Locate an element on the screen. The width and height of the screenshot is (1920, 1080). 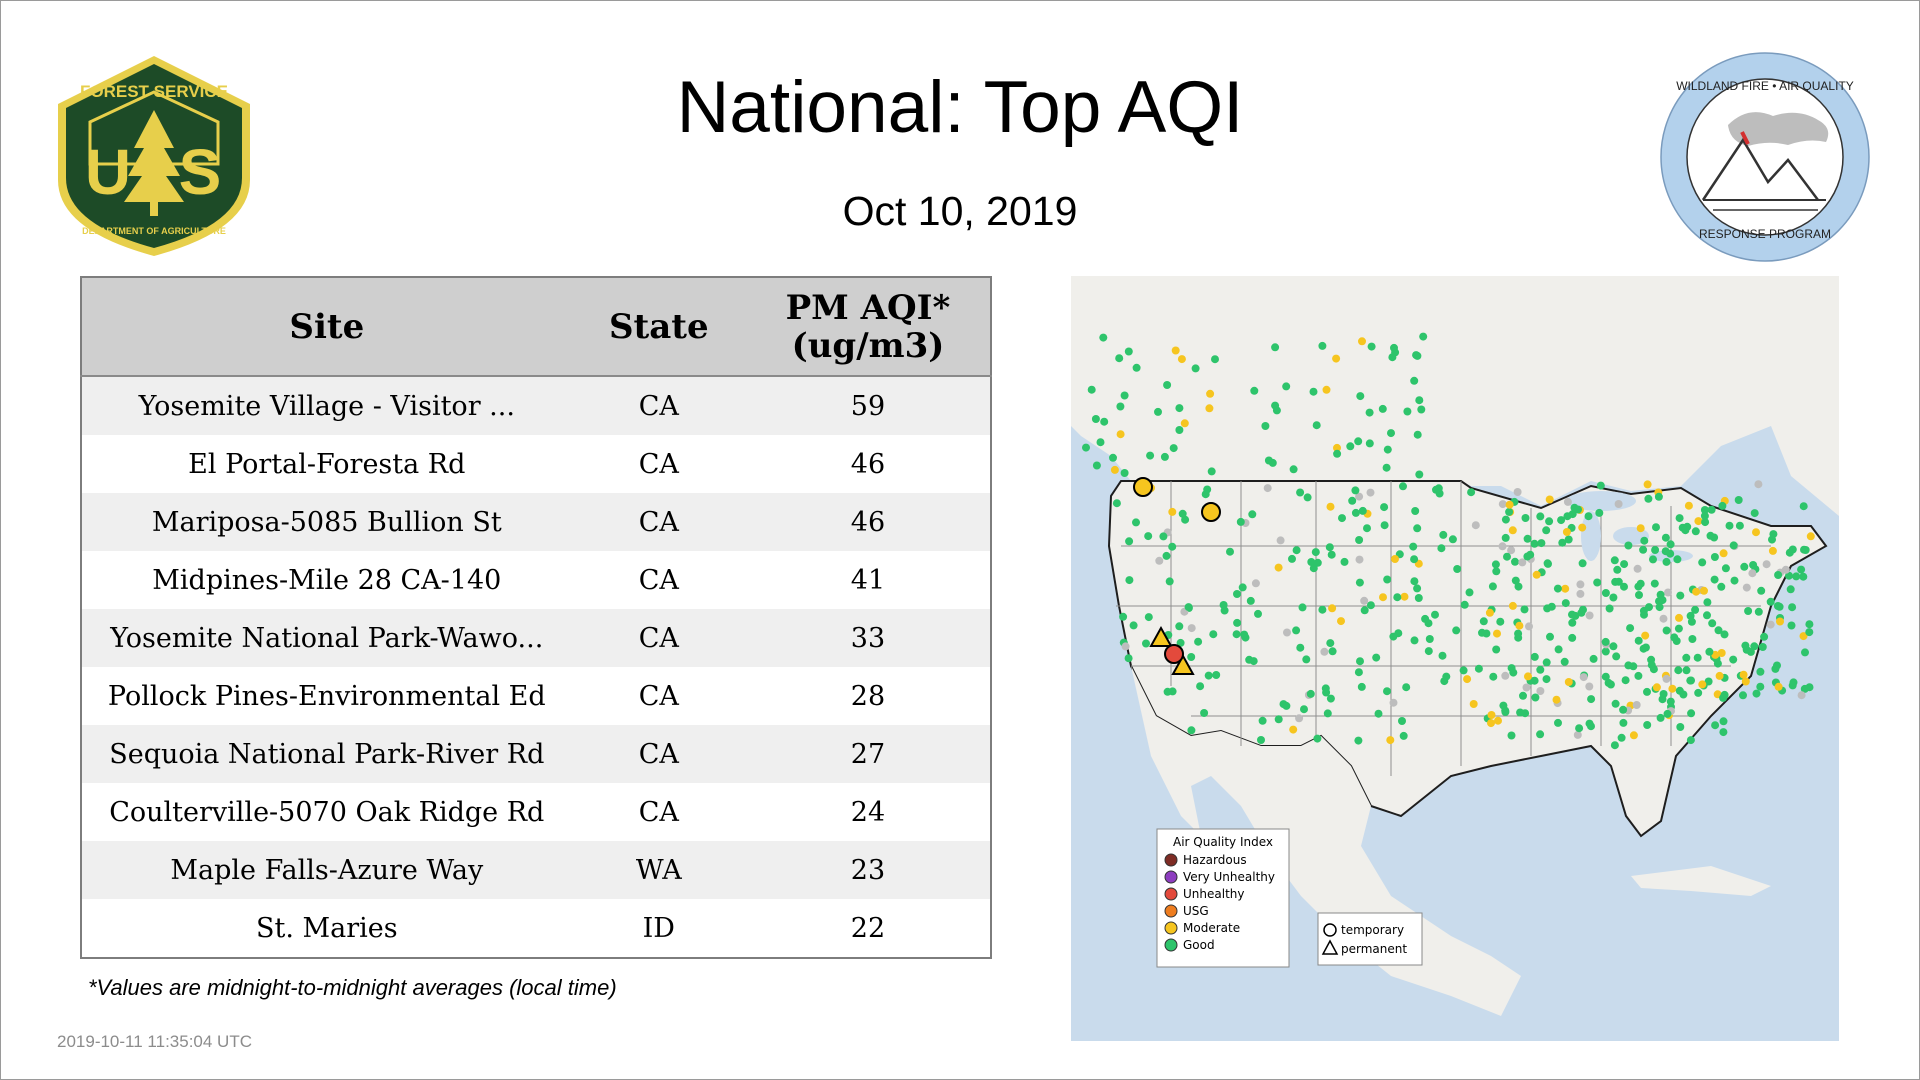
legend-label: Unhealthy is located at coordinates (1213, 894).